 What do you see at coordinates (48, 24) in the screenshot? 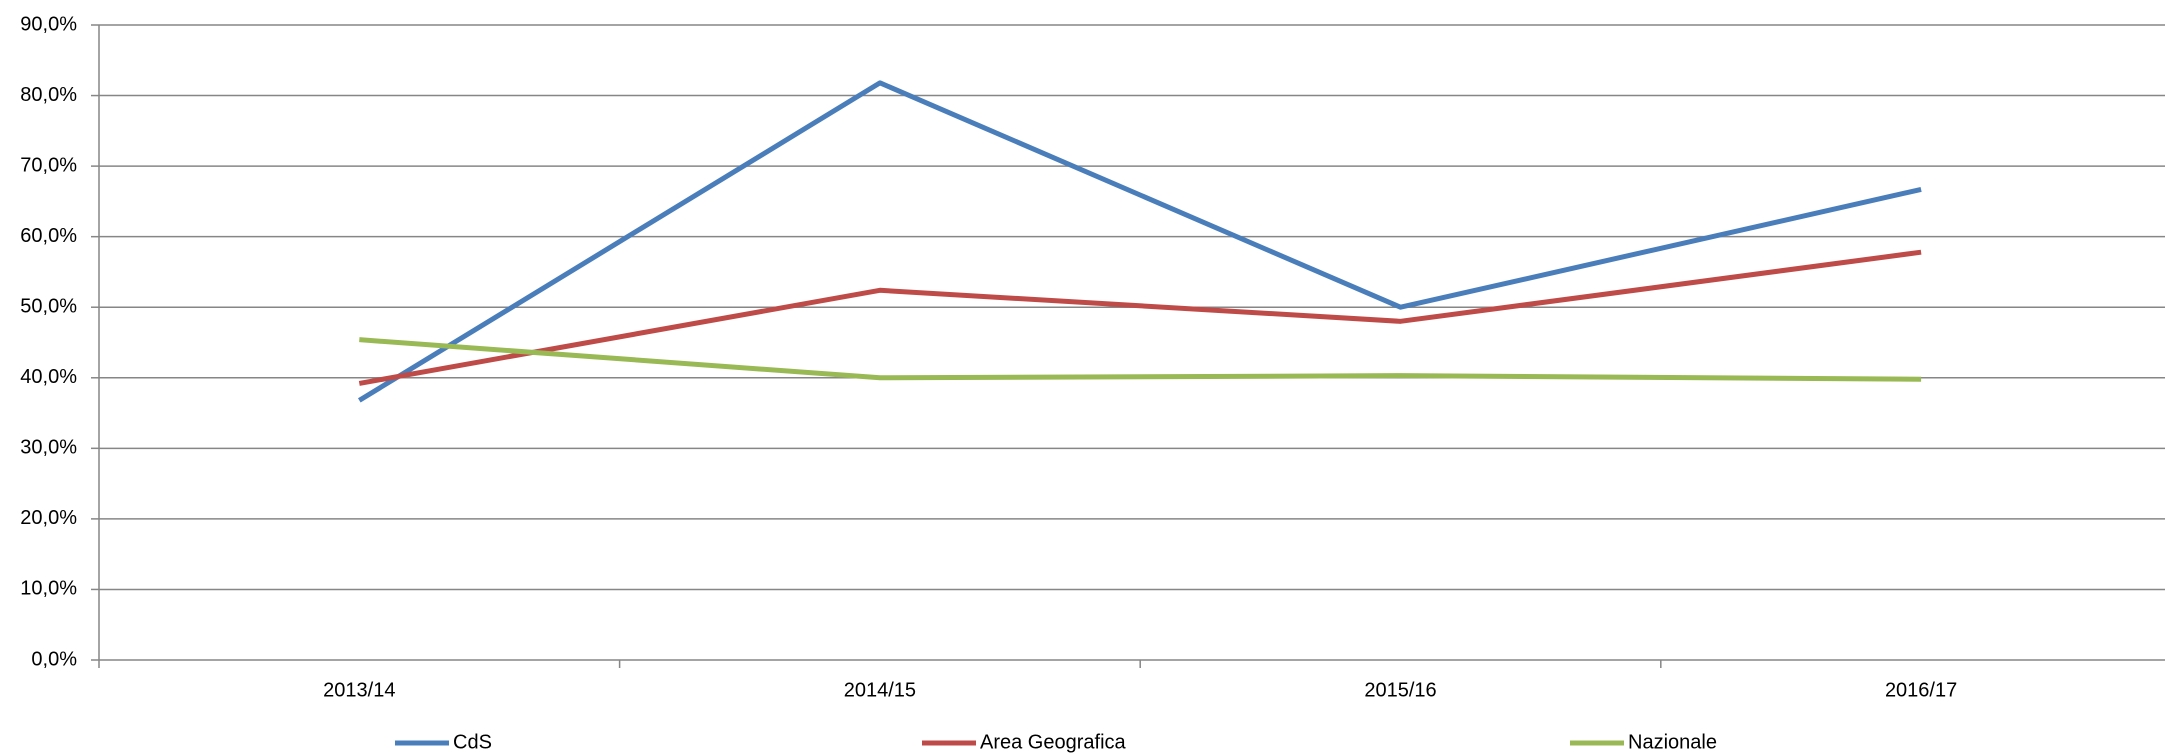
I see `y-tick-label: 90,0%` at bounding box center [48, 24].